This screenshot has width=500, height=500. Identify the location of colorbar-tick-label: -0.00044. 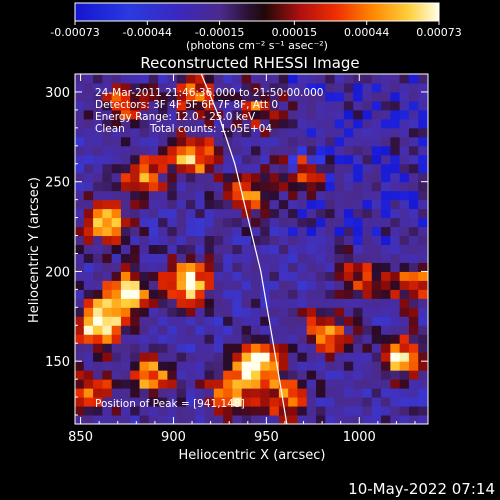
(147, 32).